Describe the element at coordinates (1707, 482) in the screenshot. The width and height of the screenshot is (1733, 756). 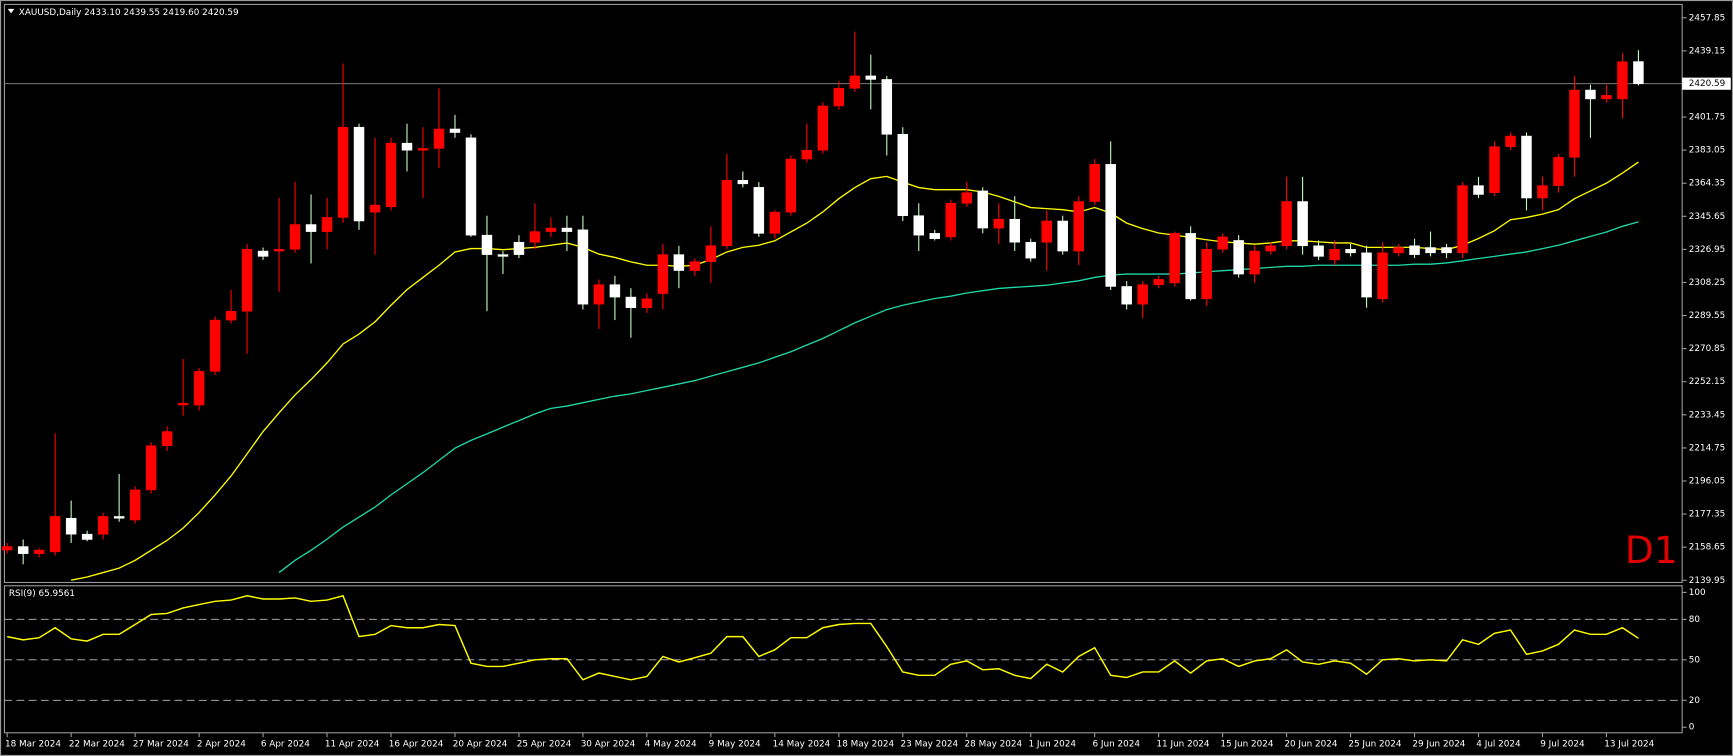
I see `y-tick-label: 2196.05` at that location.